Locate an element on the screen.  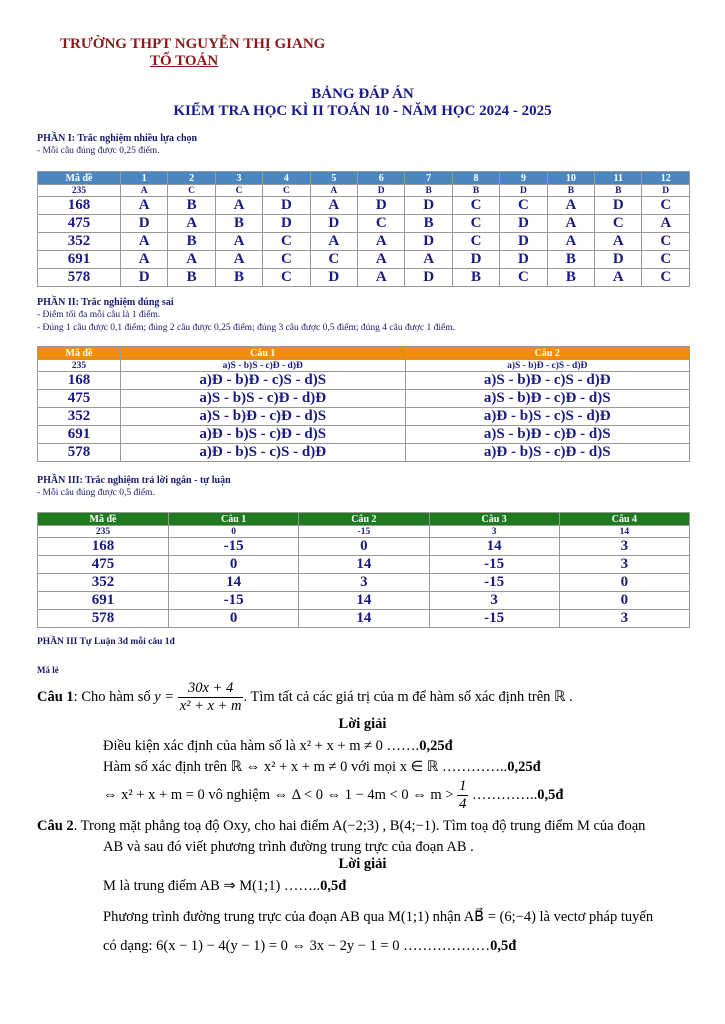
table-row: 168 -15 0 14 3 is located at coordinates (364, 546).